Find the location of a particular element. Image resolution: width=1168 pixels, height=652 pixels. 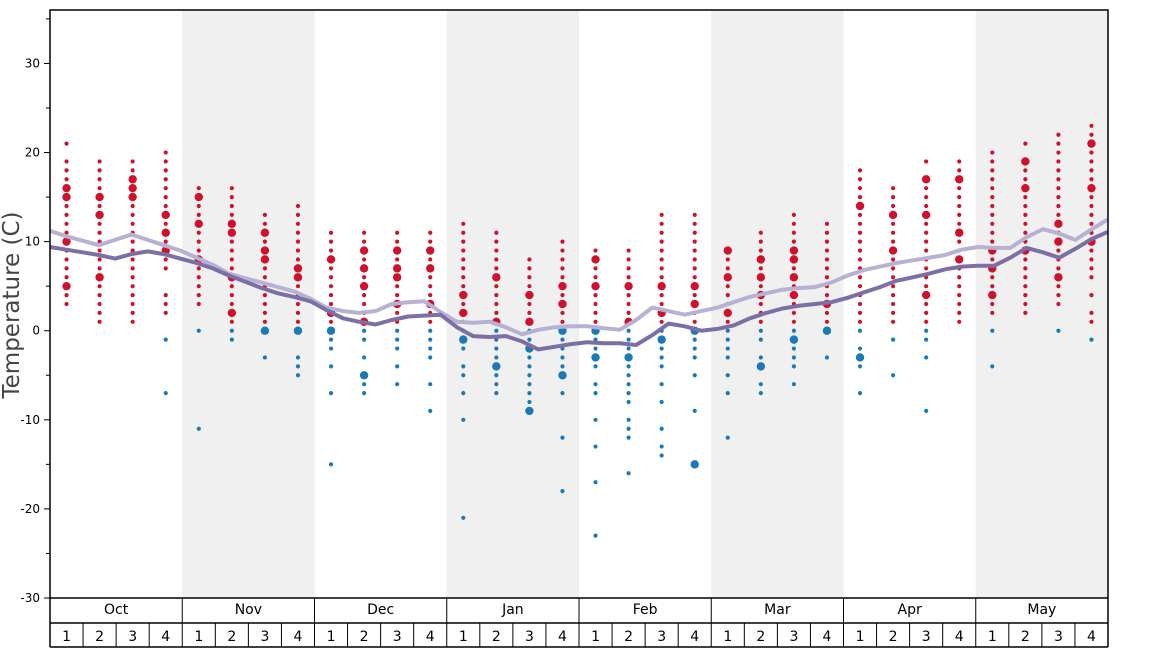

month-label-apr: Apr is located at coordinates (910, 610).